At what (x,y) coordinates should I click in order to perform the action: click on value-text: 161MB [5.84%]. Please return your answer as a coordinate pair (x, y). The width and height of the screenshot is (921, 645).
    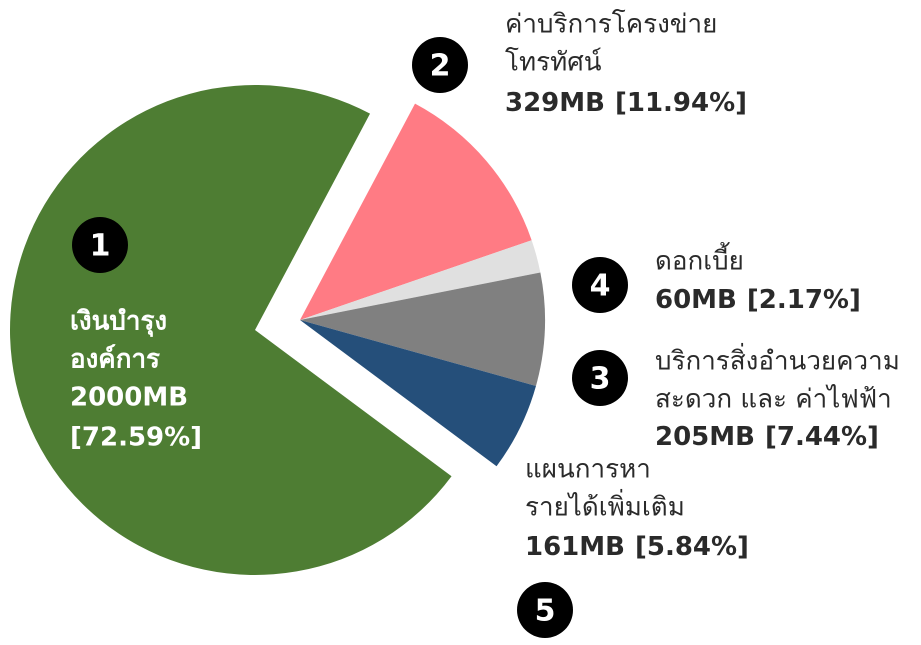
    Looking at the image, I should click on (637, 547).